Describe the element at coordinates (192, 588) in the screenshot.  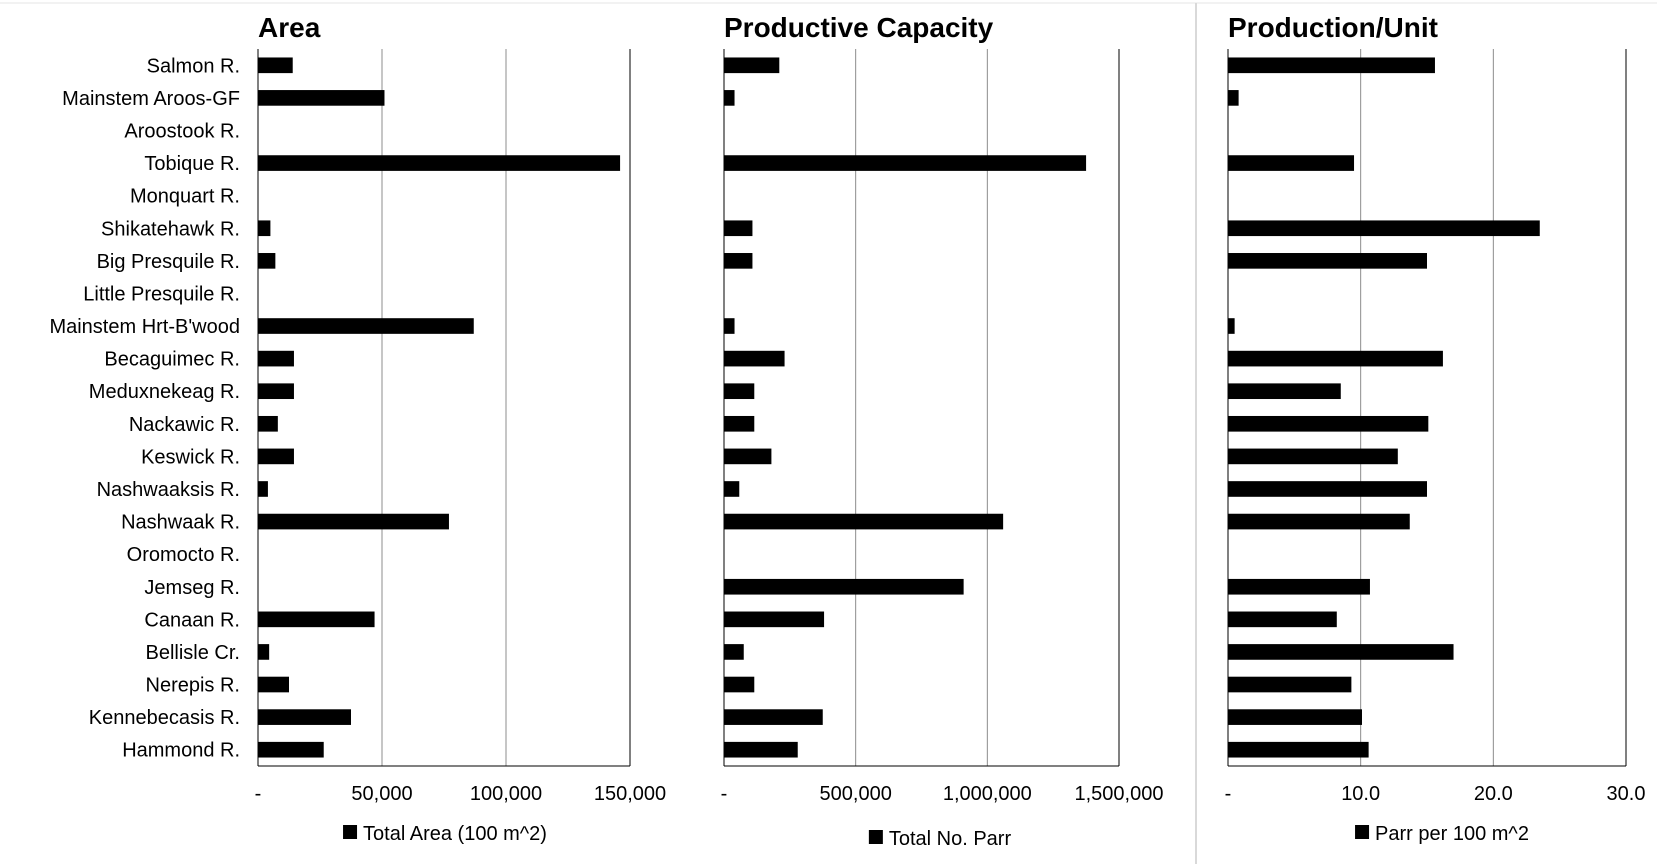
I see `category-label: Jemseg R.` at that location.